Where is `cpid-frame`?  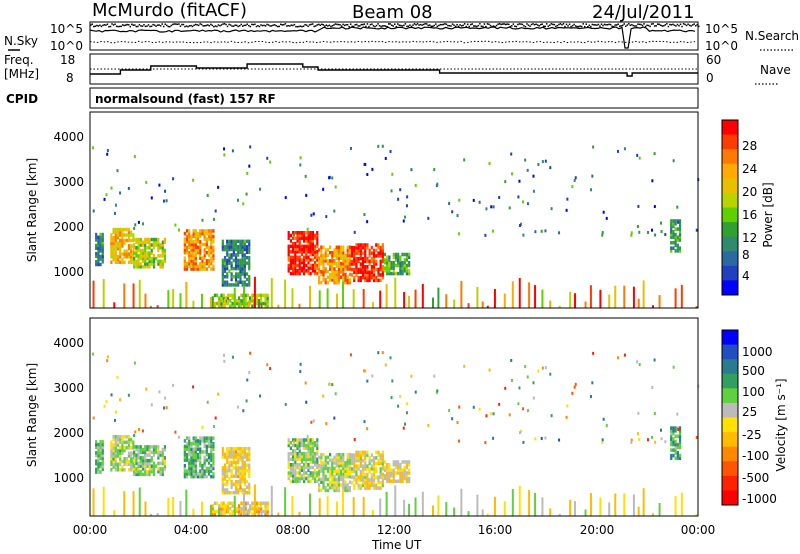 cpid-frame is located at coordinates (394, 98).